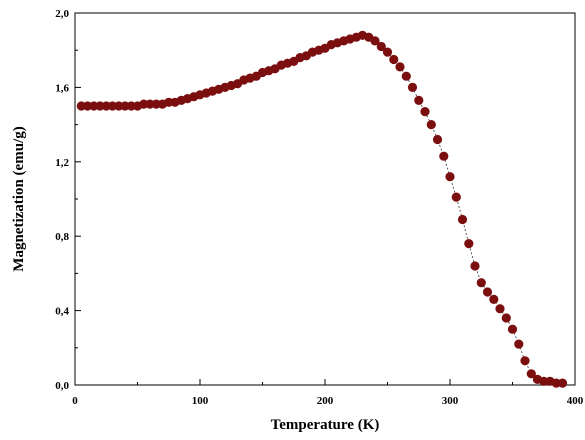 This screenshot has width=585, height=440. Describe the element at coordinates (19, 198) in the screenshot. I see `y-axis-label: Magnetization (emu/g)` at that location.